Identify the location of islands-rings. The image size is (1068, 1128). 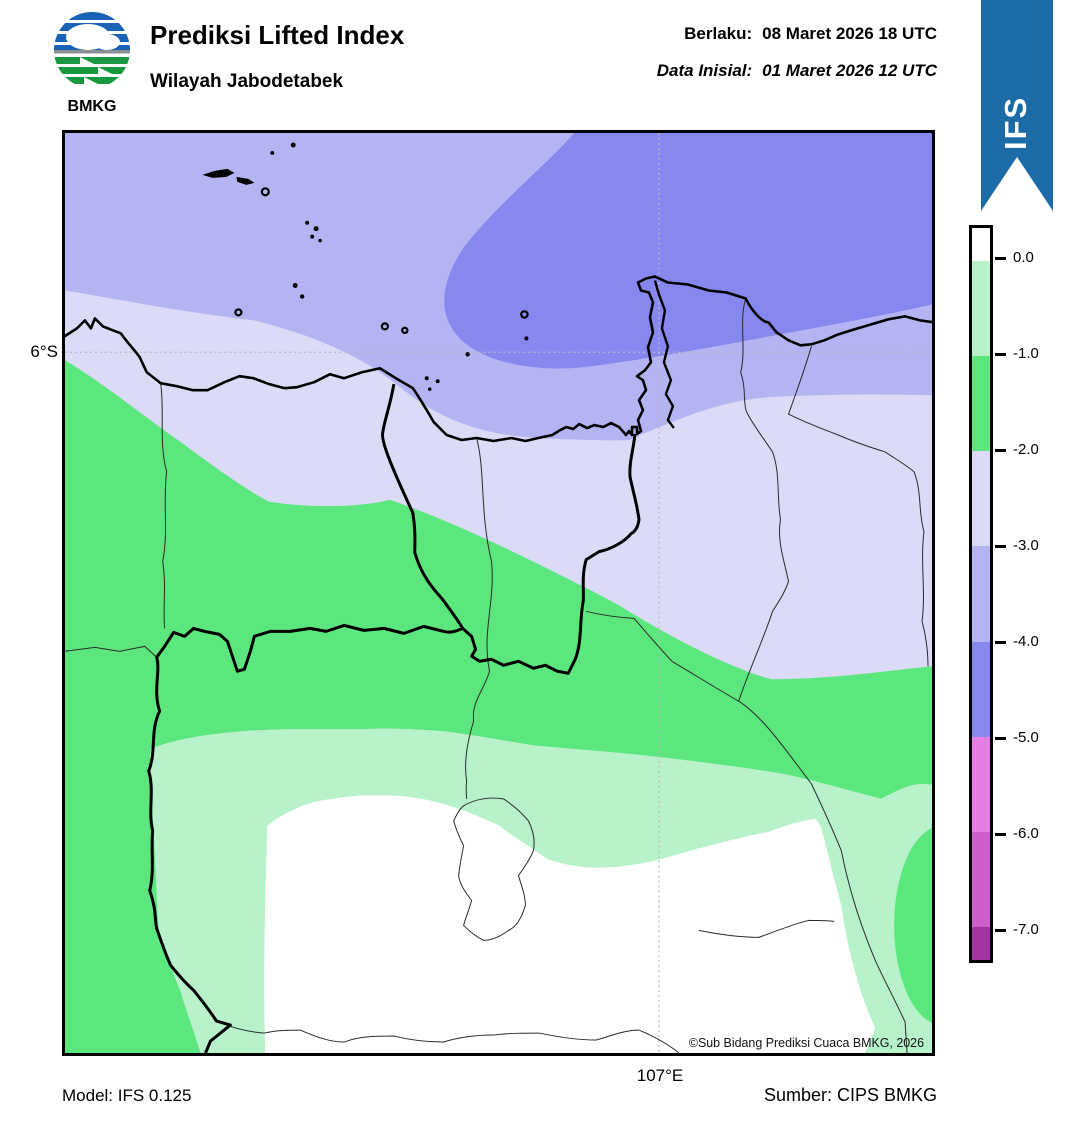
(381, 261).